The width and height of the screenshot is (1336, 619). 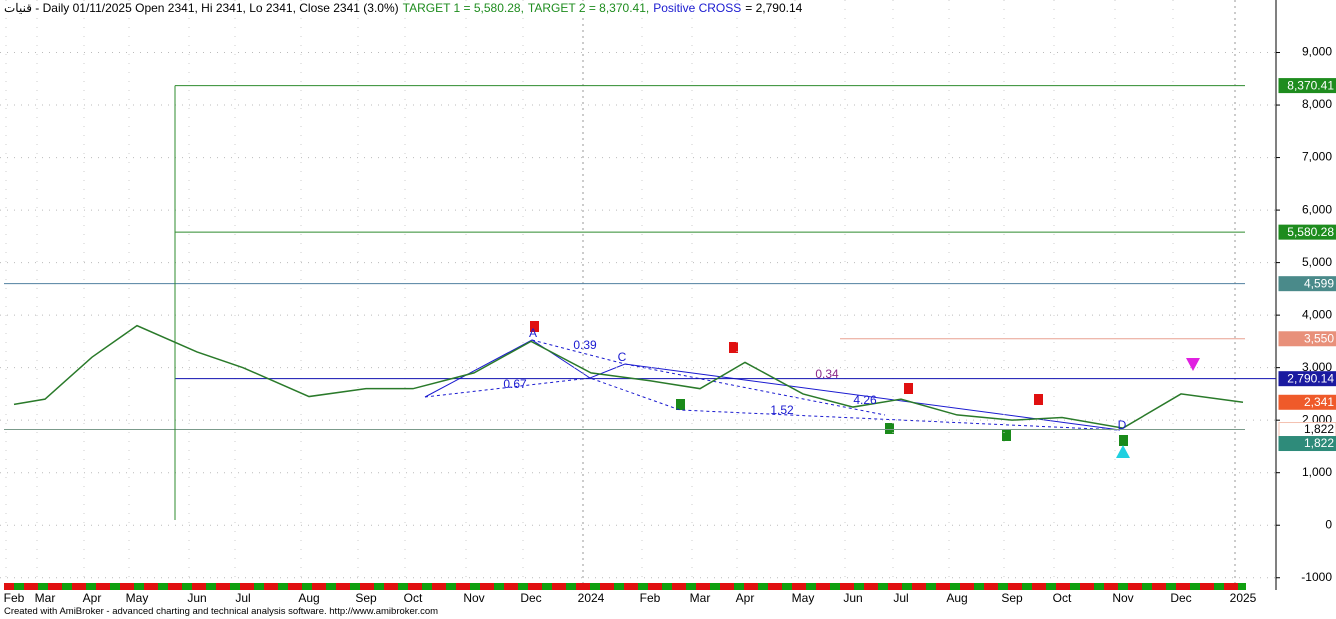 What do you see at coordinates (1243, 598) in the screenshot?
I see `x-tick-label: 2025` at bounding box center [1243, 598].